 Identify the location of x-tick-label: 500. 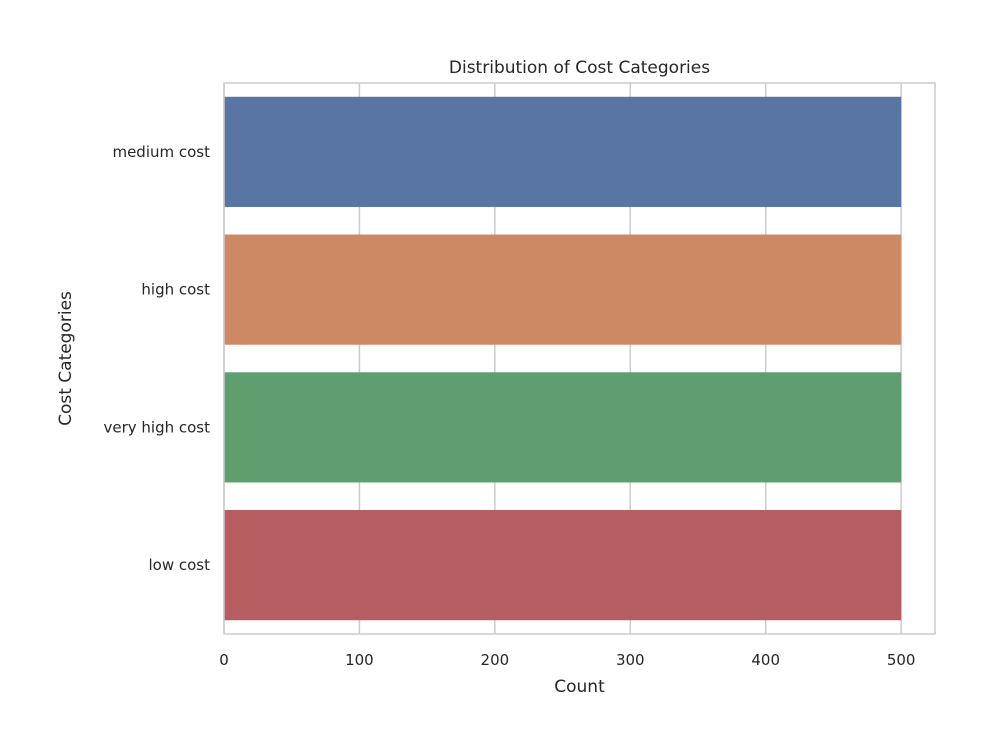
(901, 660).